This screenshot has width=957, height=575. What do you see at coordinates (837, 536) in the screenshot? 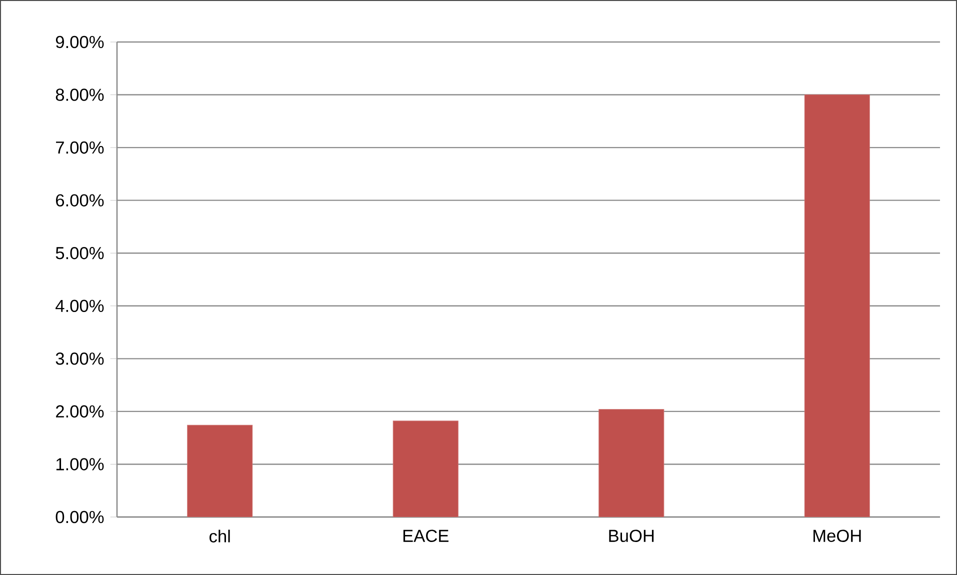
I see `x-tick-label: MeOH` at bounding box center [837, 536].